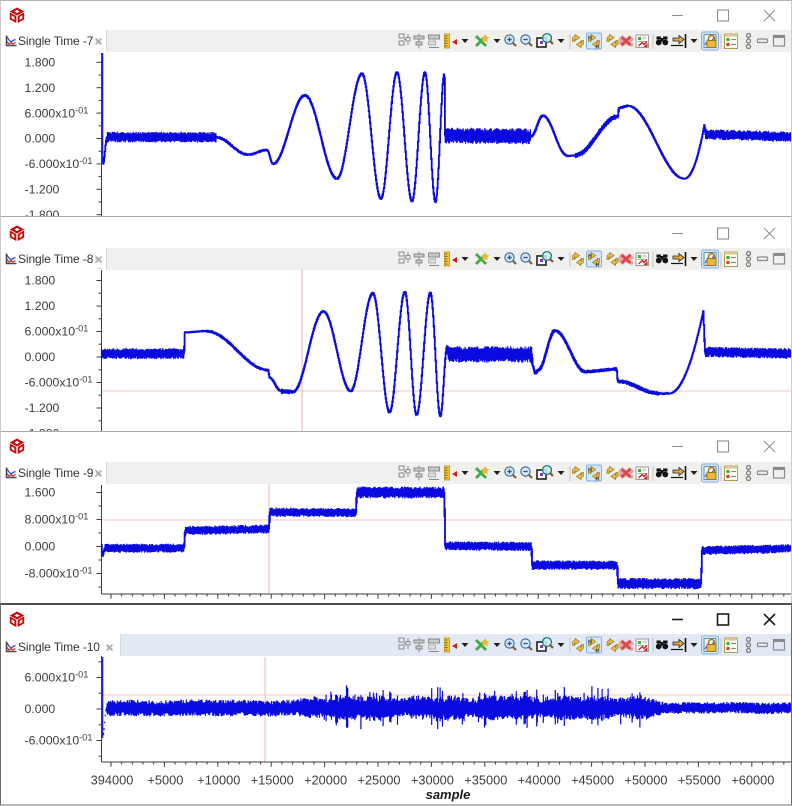 This screenshot has width=792, height=806. I want to click on svg-text: +20000, so click(325, 780).